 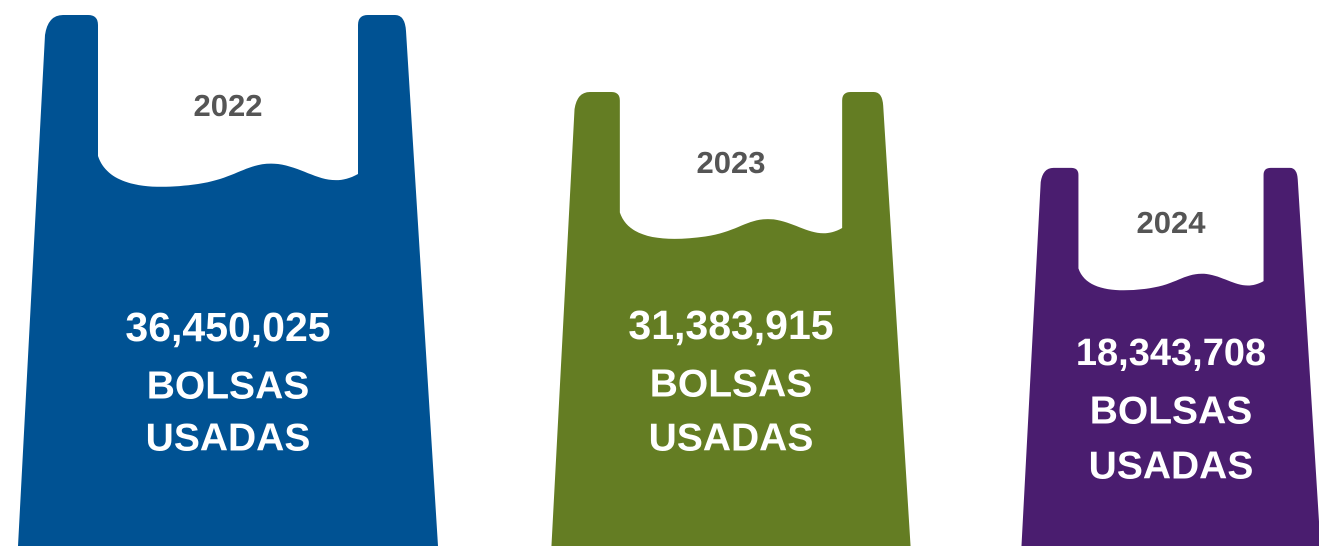 What do you see at coordinates (1171, 353) in the screenshot?
I see `bag-count: 18,343,708` at bounding box center [1171, 353].